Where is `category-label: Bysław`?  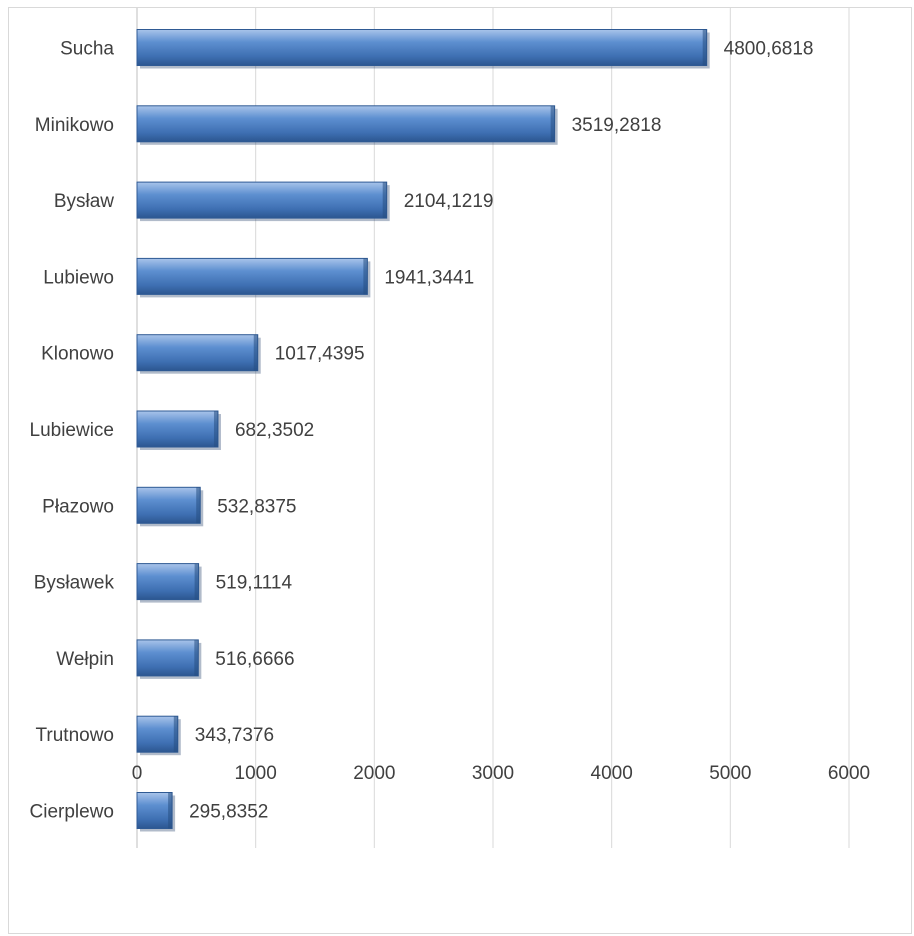
category-label: Bysław is located at coordinates (84, 201).